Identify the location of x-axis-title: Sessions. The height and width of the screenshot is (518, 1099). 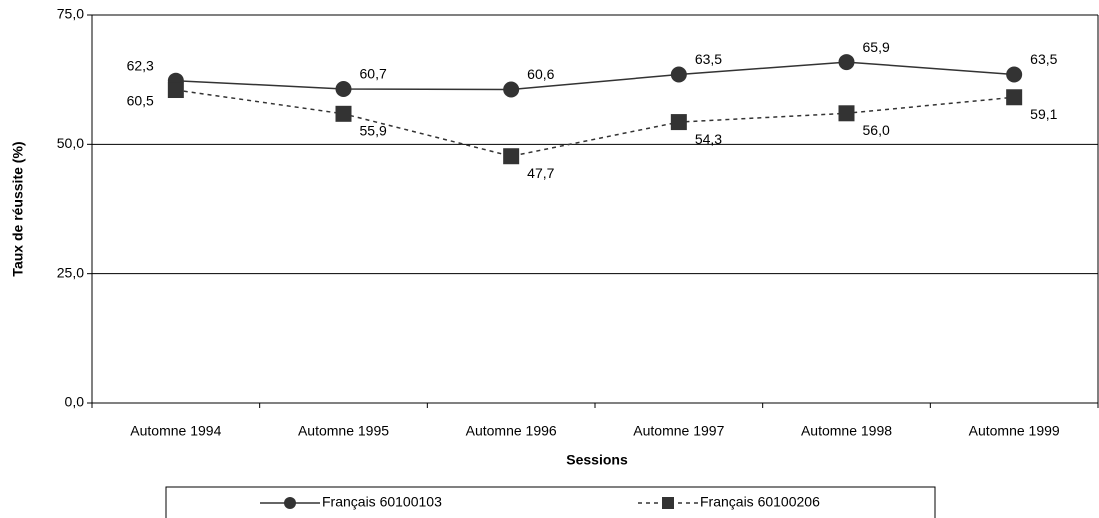
(597, 460).